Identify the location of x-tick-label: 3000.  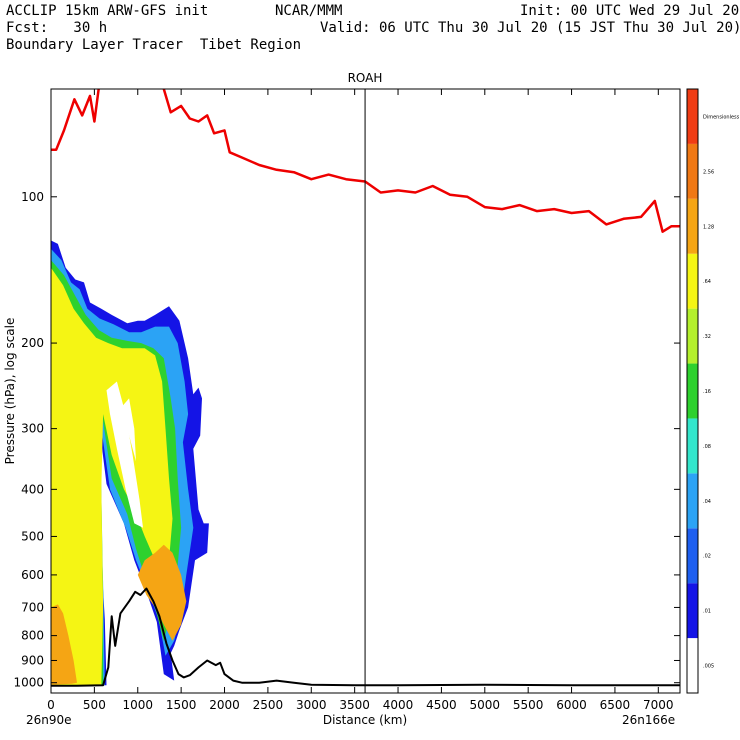
(311, 705).